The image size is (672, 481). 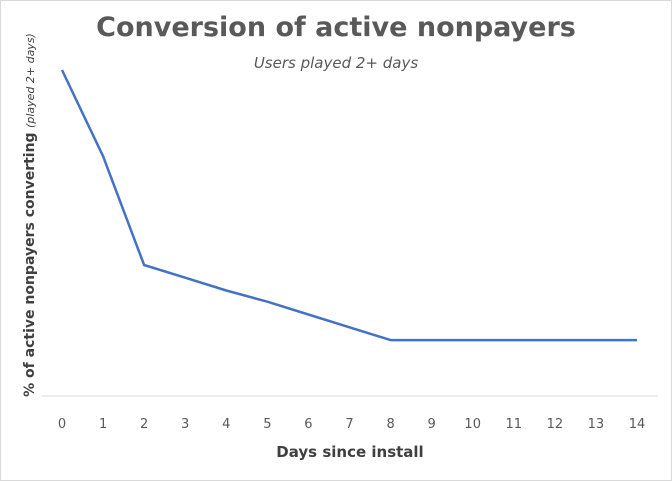 What do you see at coordinates (555, 424) in the screenshot?
I see `x-tick-label-12: 12` at bounding box center [555, 424].